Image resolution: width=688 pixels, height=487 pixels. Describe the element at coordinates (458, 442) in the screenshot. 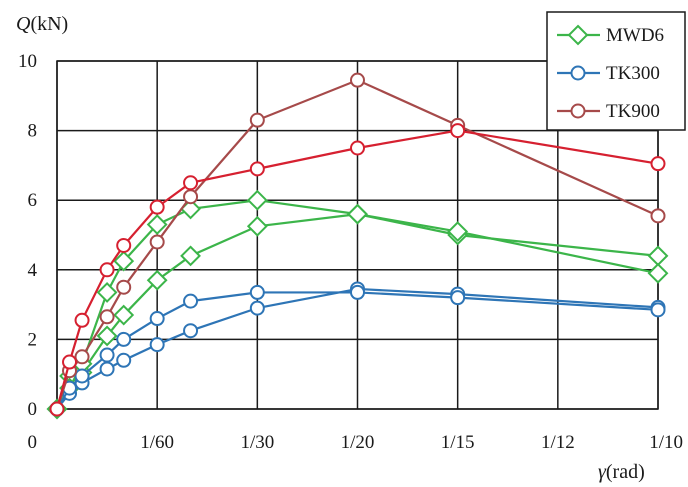

I see `x-tick-label: 1/15` at that location.